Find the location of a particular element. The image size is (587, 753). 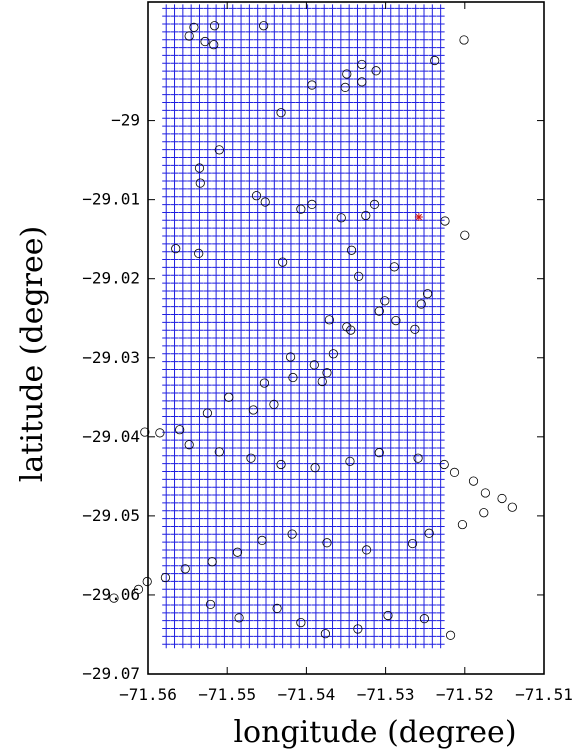

y-tick-label: −29.02 is located at coordinates (111, 278).